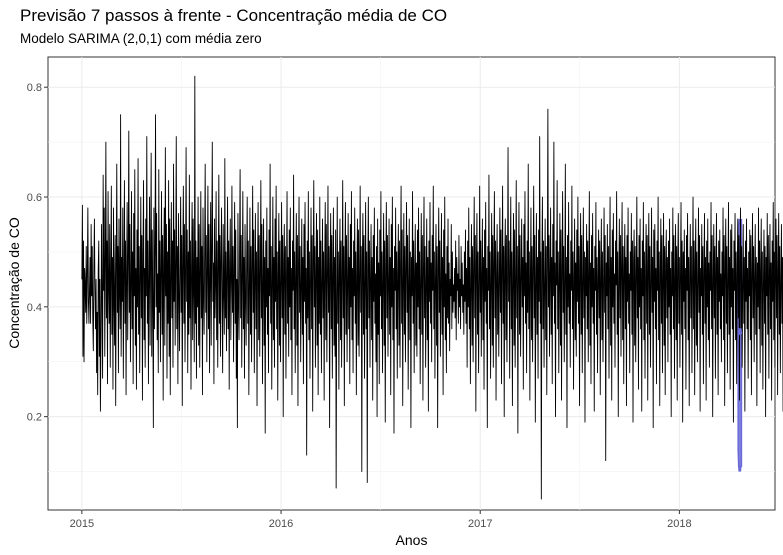 This screenshot has width=783, height=555. I want to click on forecast-line, so click(740, 334).